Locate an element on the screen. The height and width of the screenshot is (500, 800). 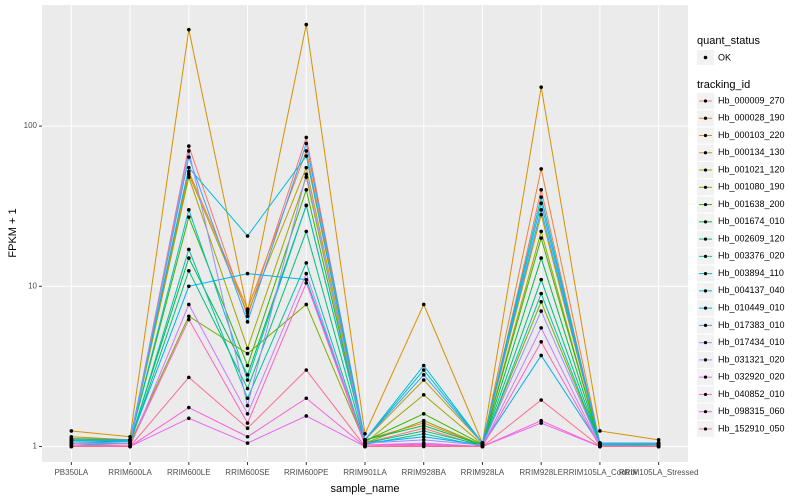
legend-label: Hb_001080_190 is located at coordinates (751, 187).